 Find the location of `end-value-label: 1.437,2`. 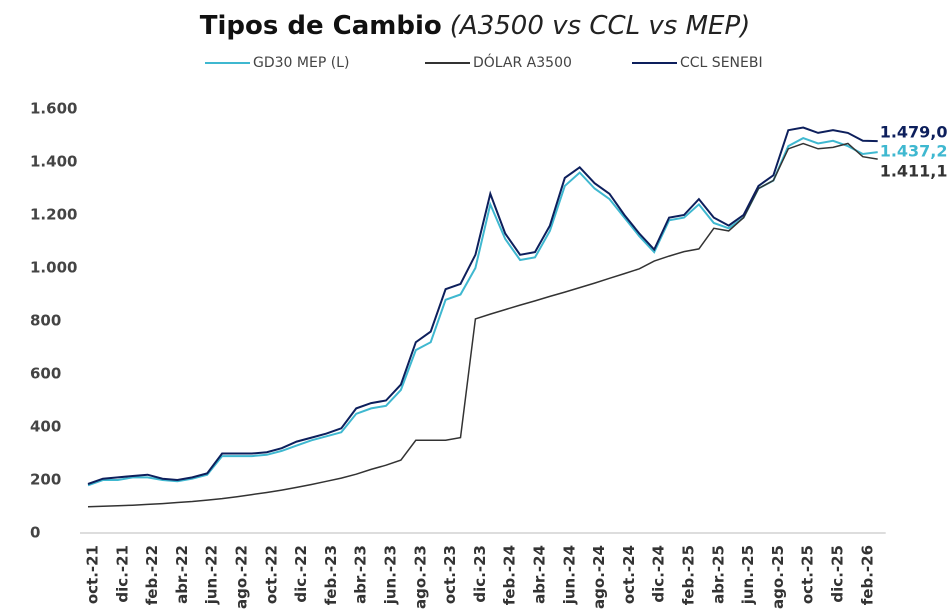

end-value-label: 1.437,2 is located at coordinates (914, 151).